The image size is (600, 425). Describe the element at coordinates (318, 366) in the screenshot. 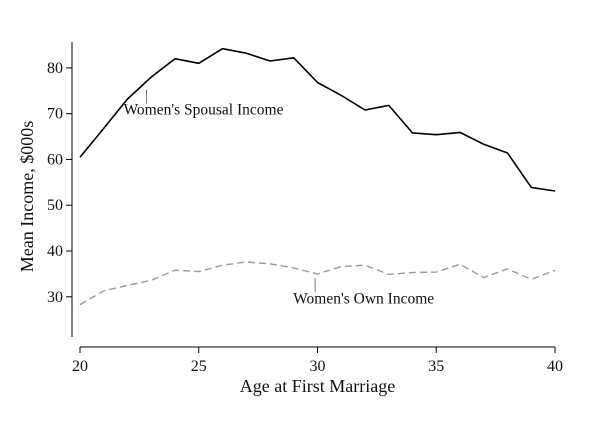

I see `x-tick-label: 30` at that location.